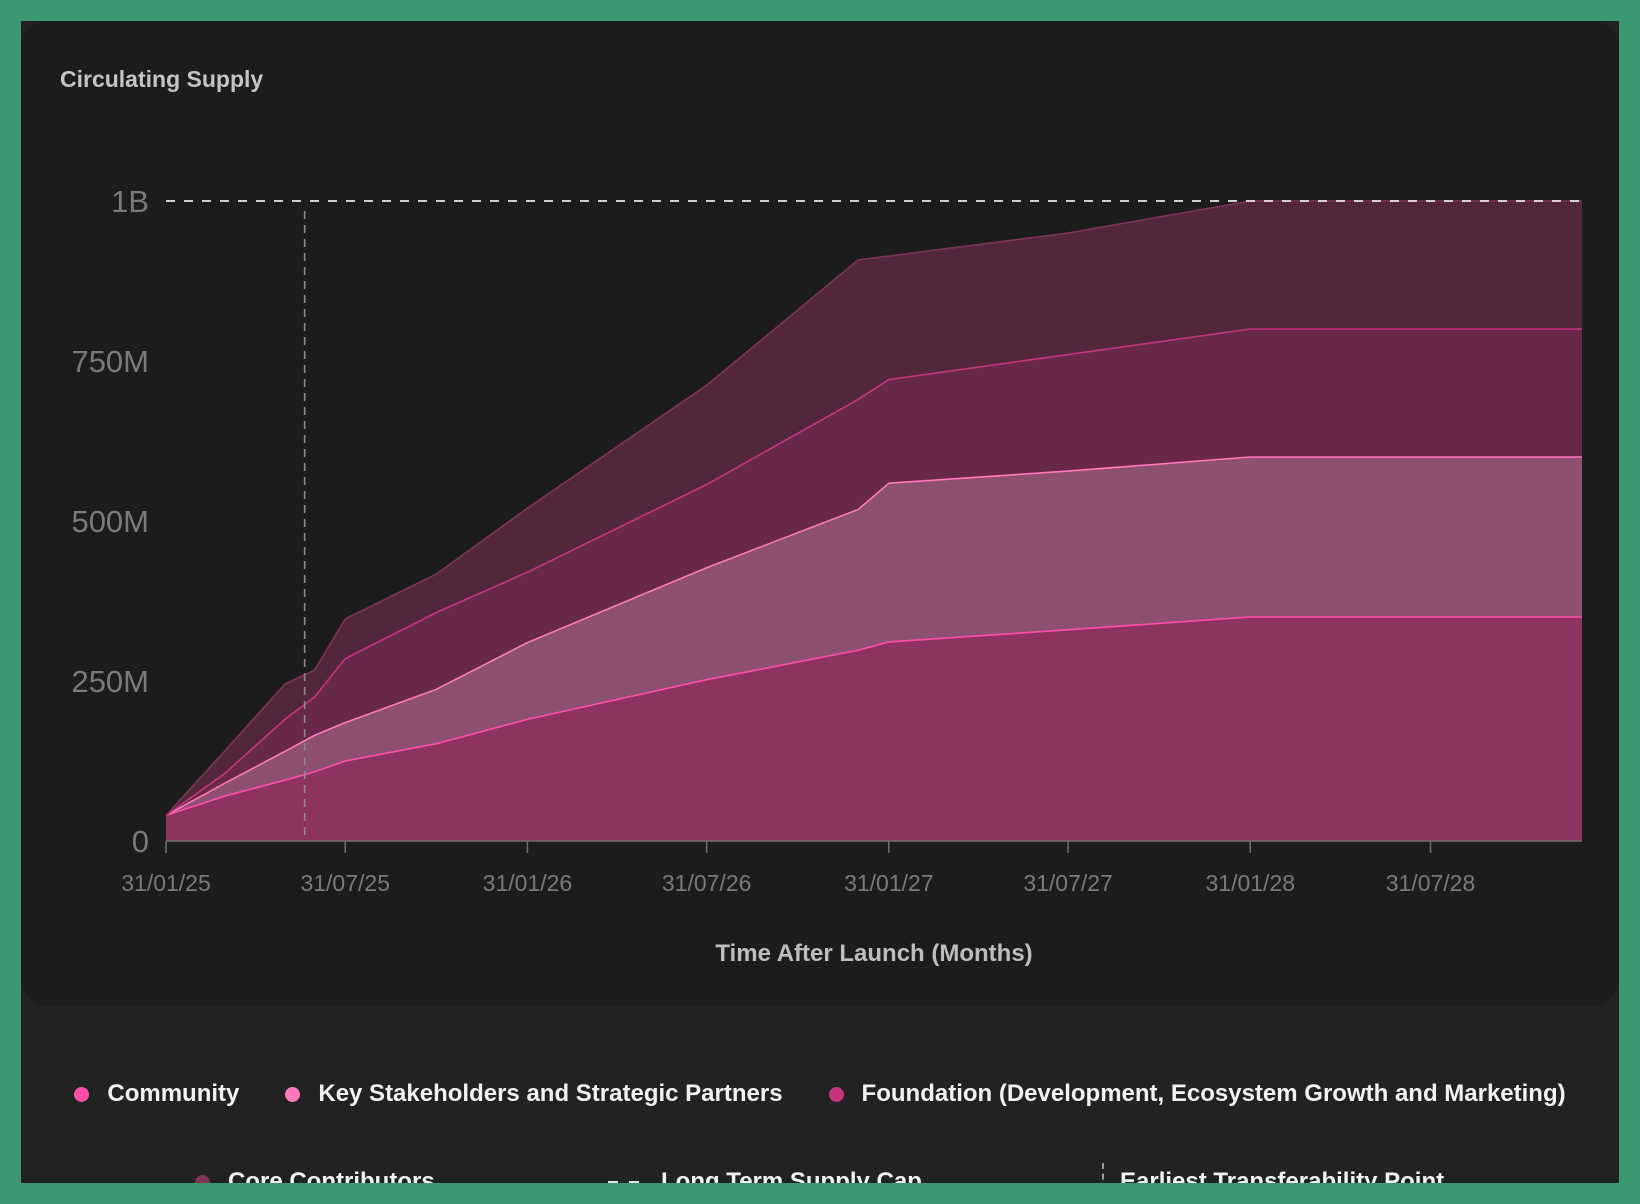  Describe the element at coordinates (528, 883) in the screenshot. I see `x-tick-label: 31/01/26` at that location.